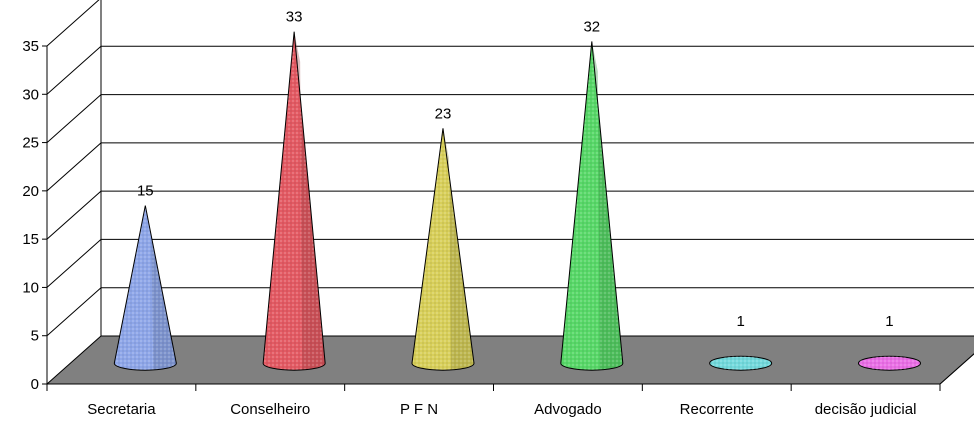  I want to click on x-tick-label: decisão judicial, so click(866, 409).